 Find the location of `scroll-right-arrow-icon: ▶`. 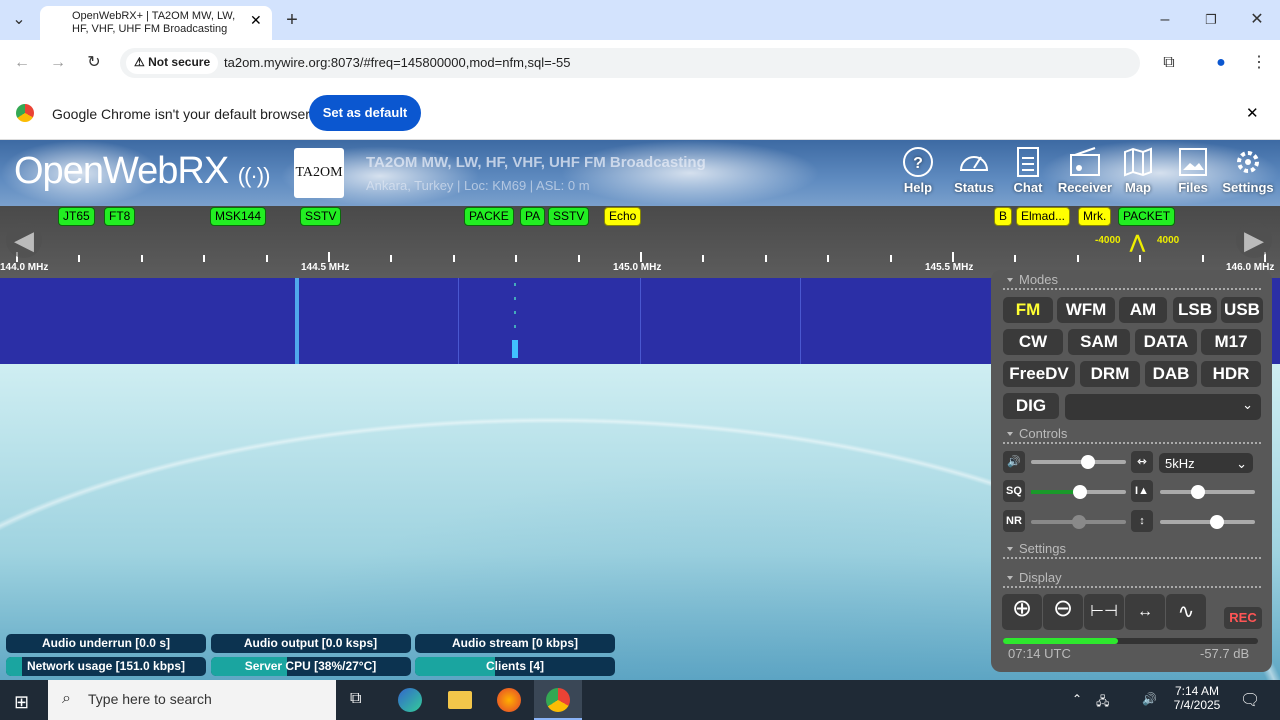

scroll-right-arrow-icon: ▶ is located at coordinates (1254, 240).